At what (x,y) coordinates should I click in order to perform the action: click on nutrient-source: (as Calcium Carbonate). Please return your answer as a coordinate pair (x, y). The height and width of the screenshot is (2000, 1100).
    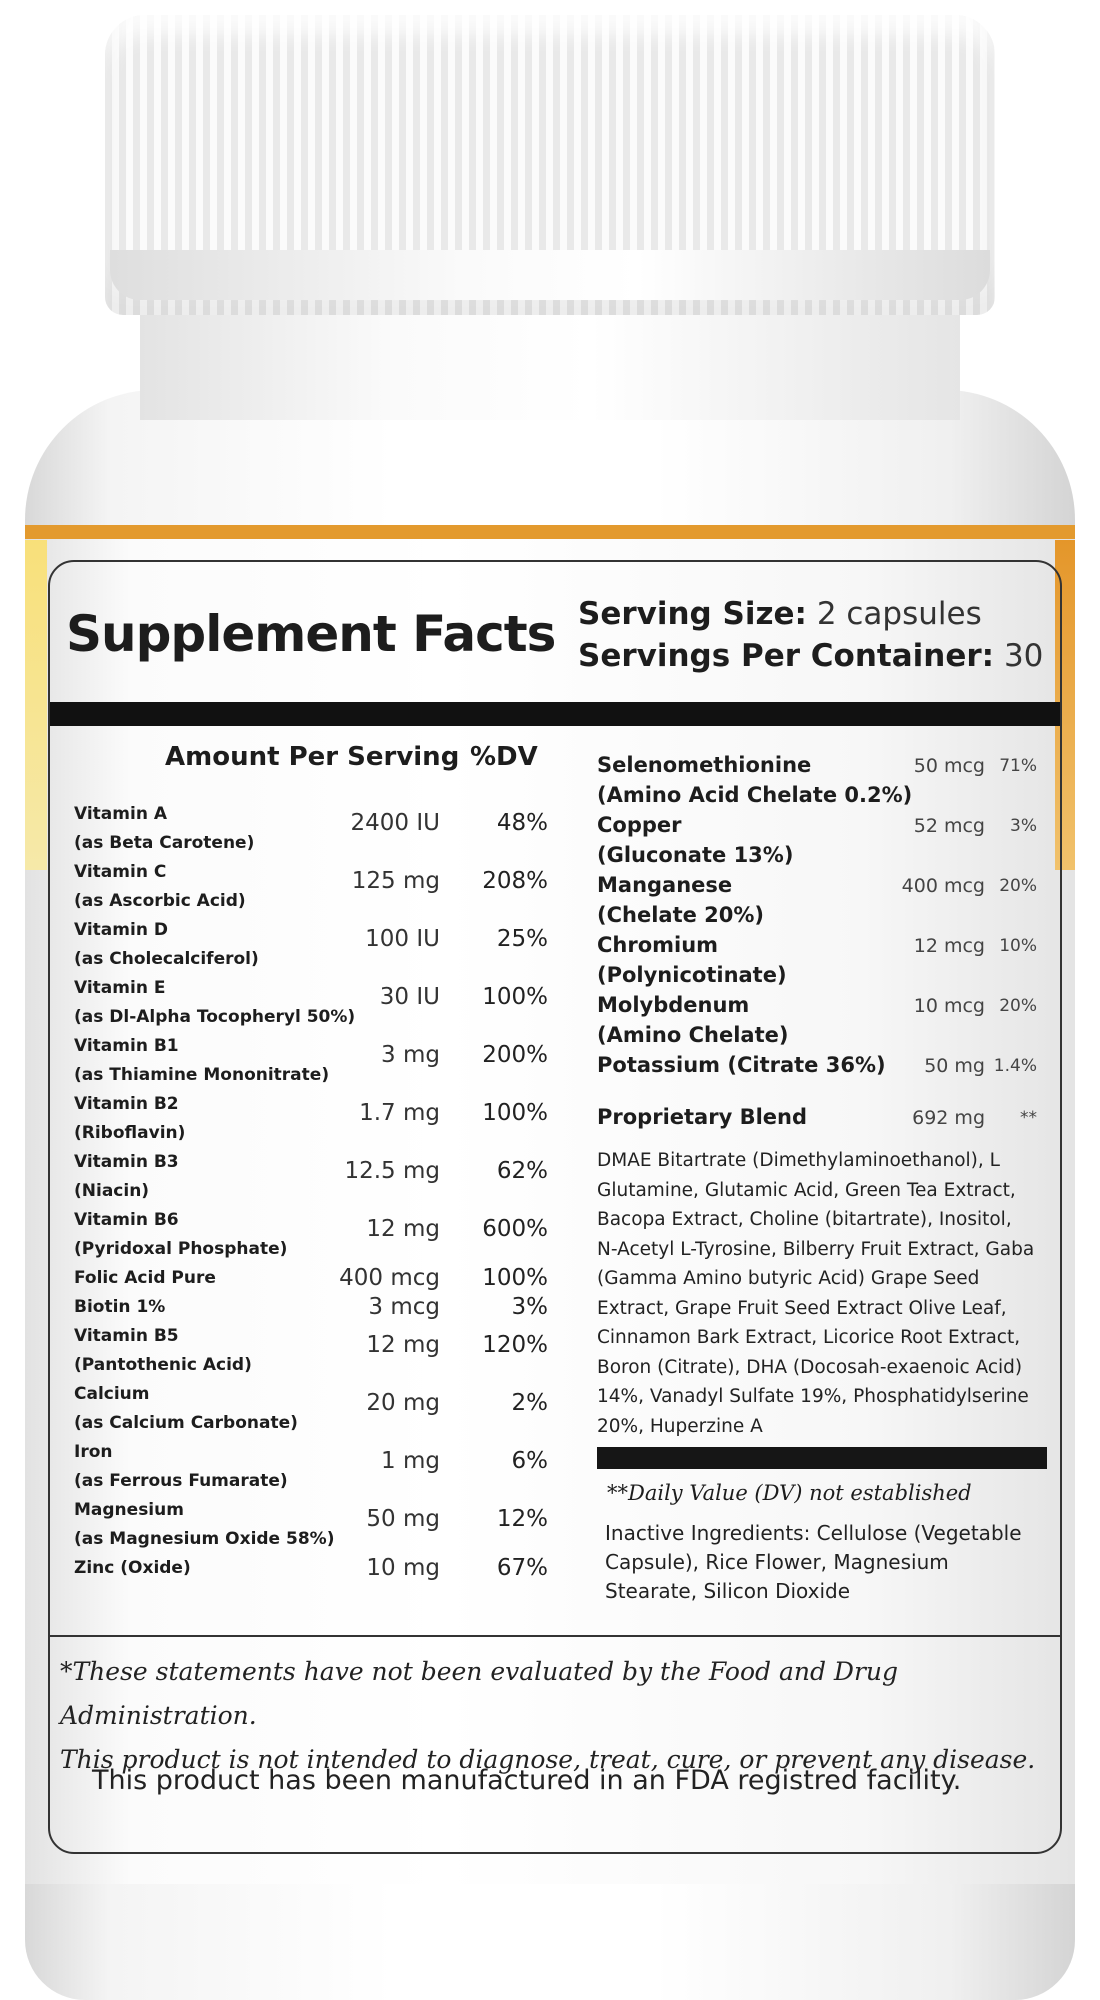
    Looking at the image, I should click on (186, 1423).